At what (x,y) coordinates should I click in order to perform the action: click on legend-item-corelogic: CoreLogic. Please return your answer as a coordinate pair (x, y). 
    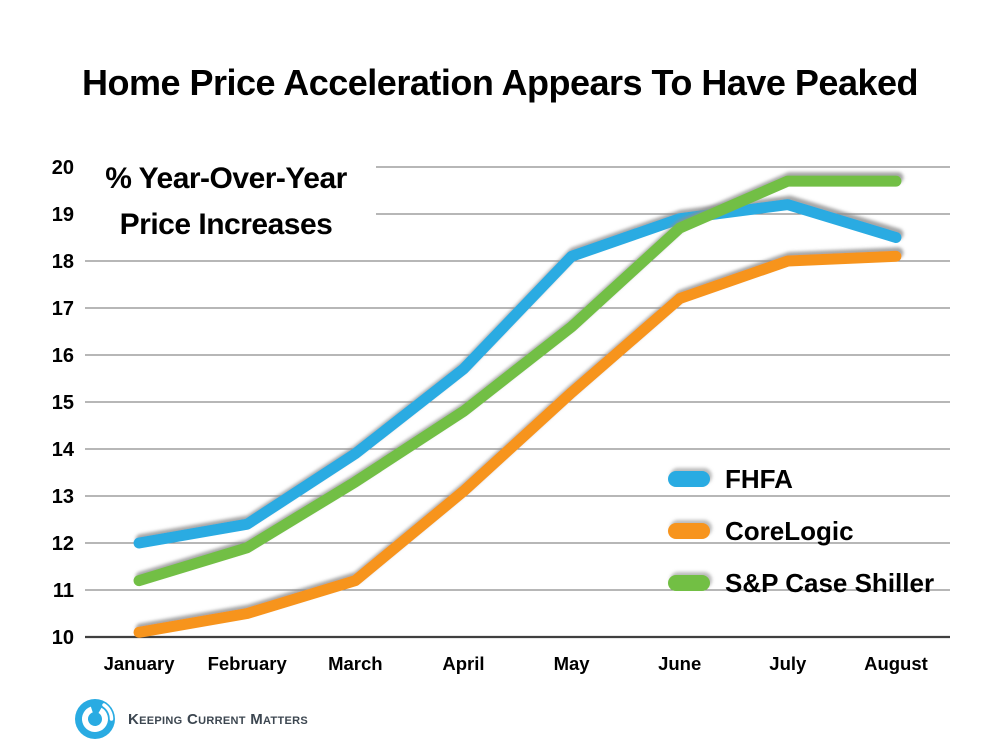
    Looking at the image, I should click on (801, 531).